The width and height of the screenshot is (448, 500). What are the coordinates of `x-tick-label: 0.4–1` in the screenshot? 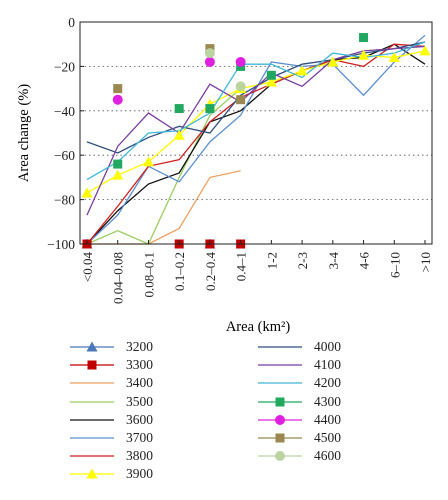 It's located at (241, 266).